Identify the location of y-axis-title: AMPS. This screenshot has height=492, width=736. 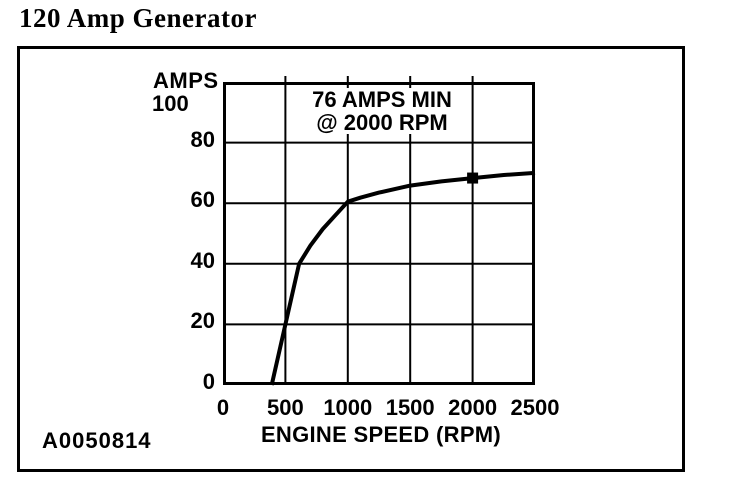
(186, 80).